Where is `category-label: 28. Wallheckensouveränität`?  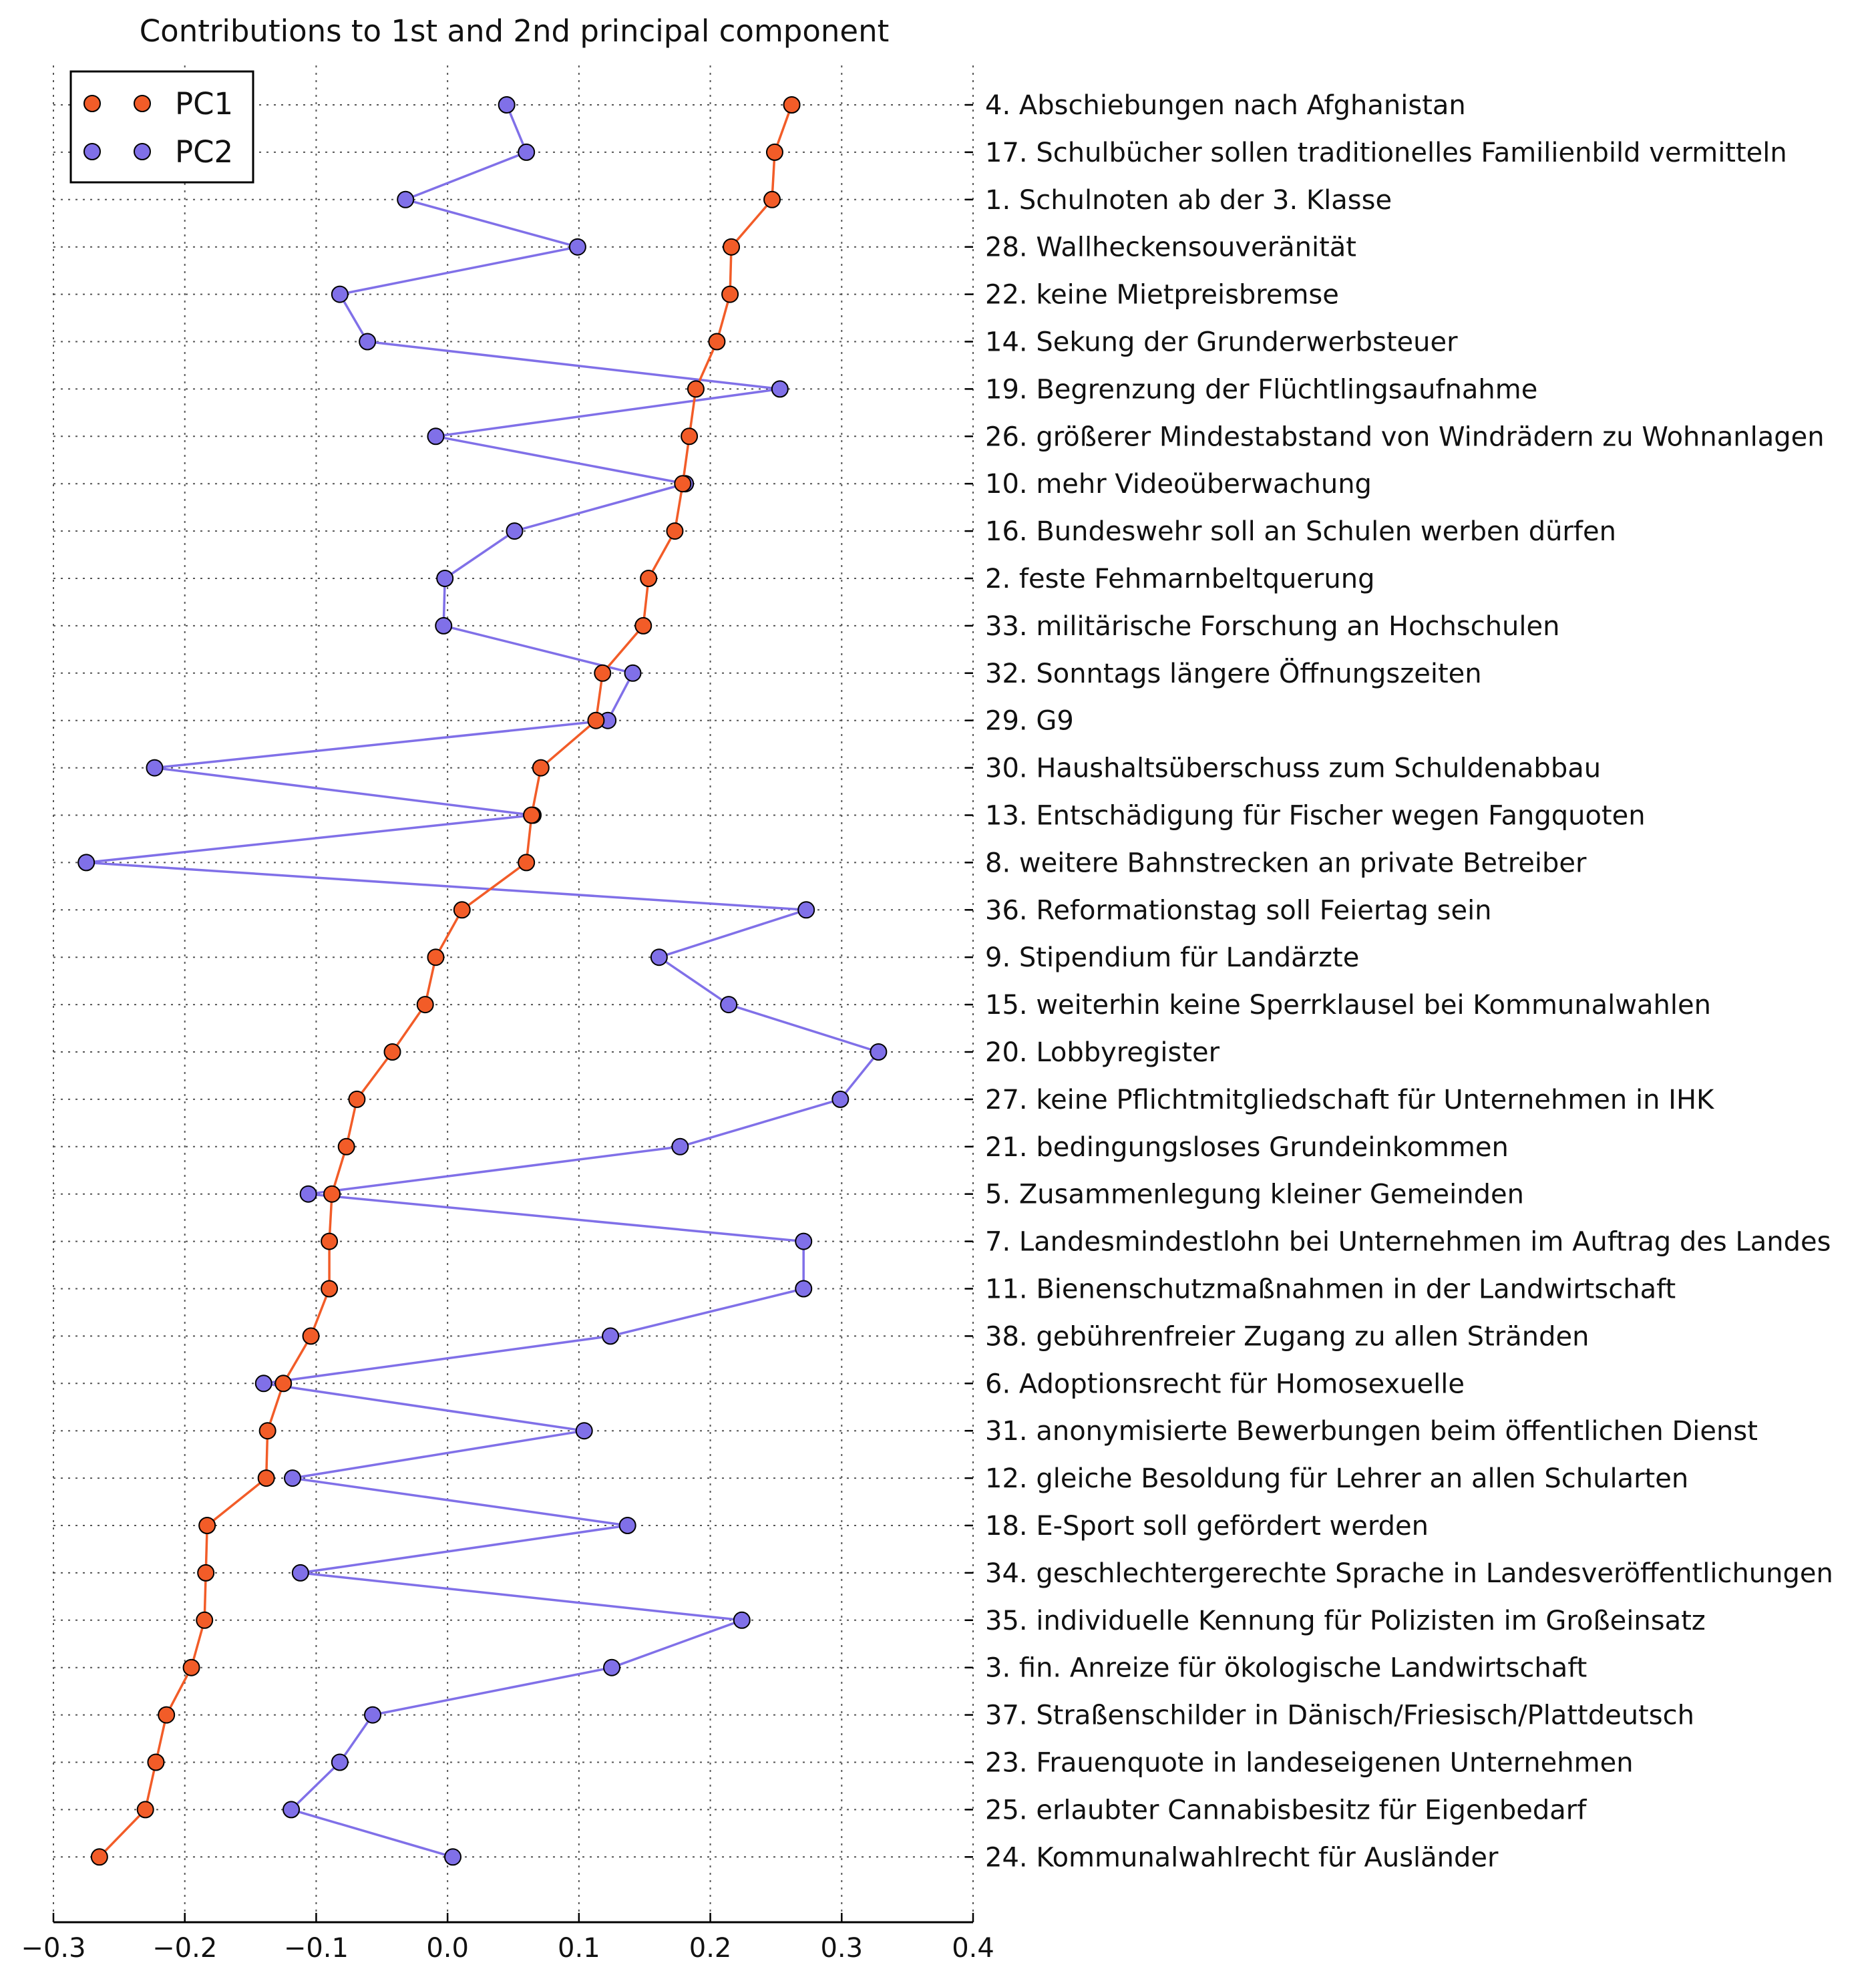 category-label: 28. Wallheckensouveränität is located at coordinates (1170, 247).